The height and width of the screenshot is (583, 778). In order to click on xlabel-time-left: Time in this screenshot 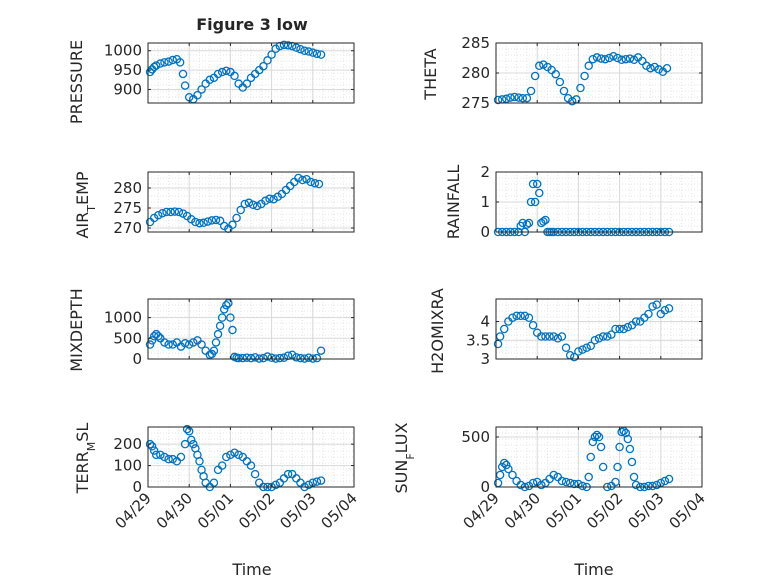, I will do `click(251, 569)`.